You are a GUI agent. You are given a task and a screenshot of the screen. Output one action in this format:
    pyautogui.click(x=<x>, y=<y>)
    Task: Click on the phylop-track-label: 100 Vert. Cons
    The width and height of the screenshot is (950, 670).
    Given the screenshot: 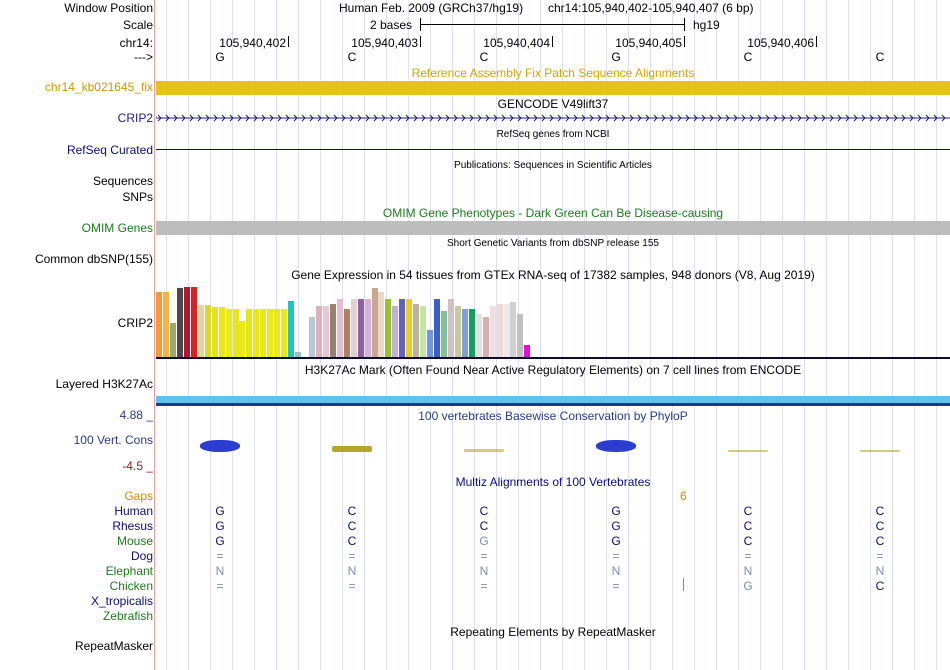 What is the action you would take?
    pyautogui.click(x=113, y=440)
    